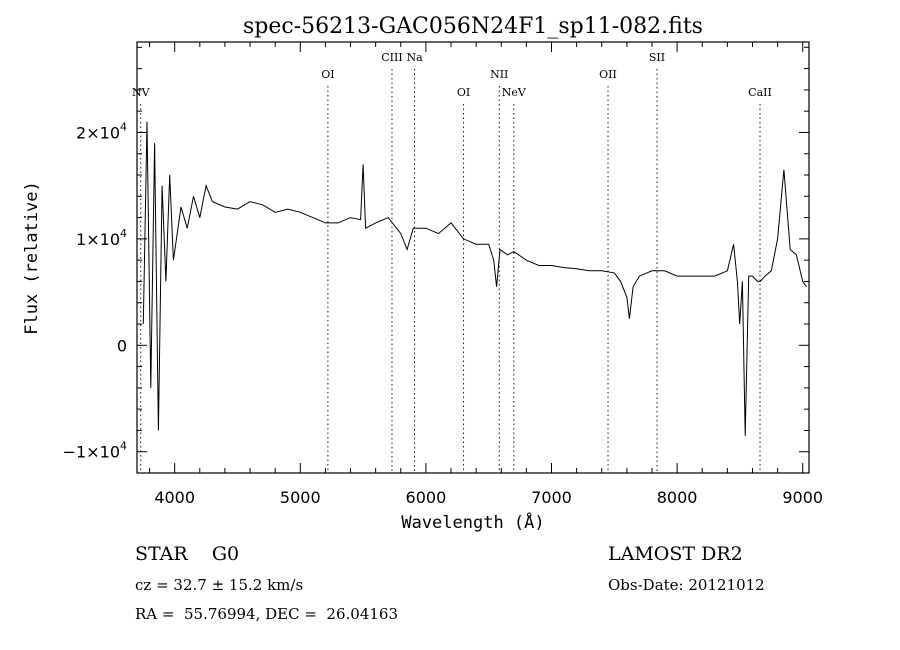  I want to click on spectral-line-label: OII, so click(608, 74).